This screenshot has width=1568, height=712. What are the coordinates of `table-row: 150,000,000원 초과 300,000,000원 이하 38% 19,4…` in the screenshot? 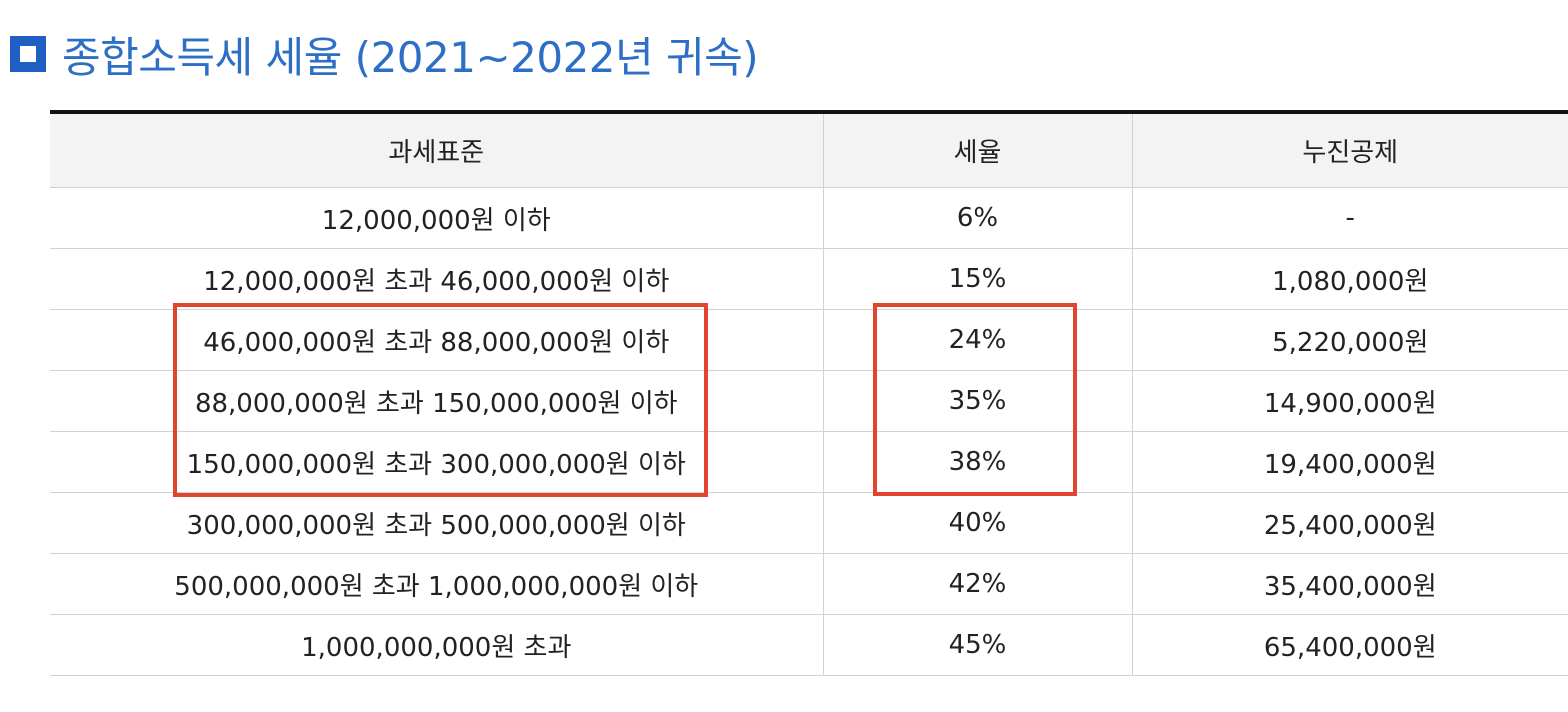 It's located at (809, 462).